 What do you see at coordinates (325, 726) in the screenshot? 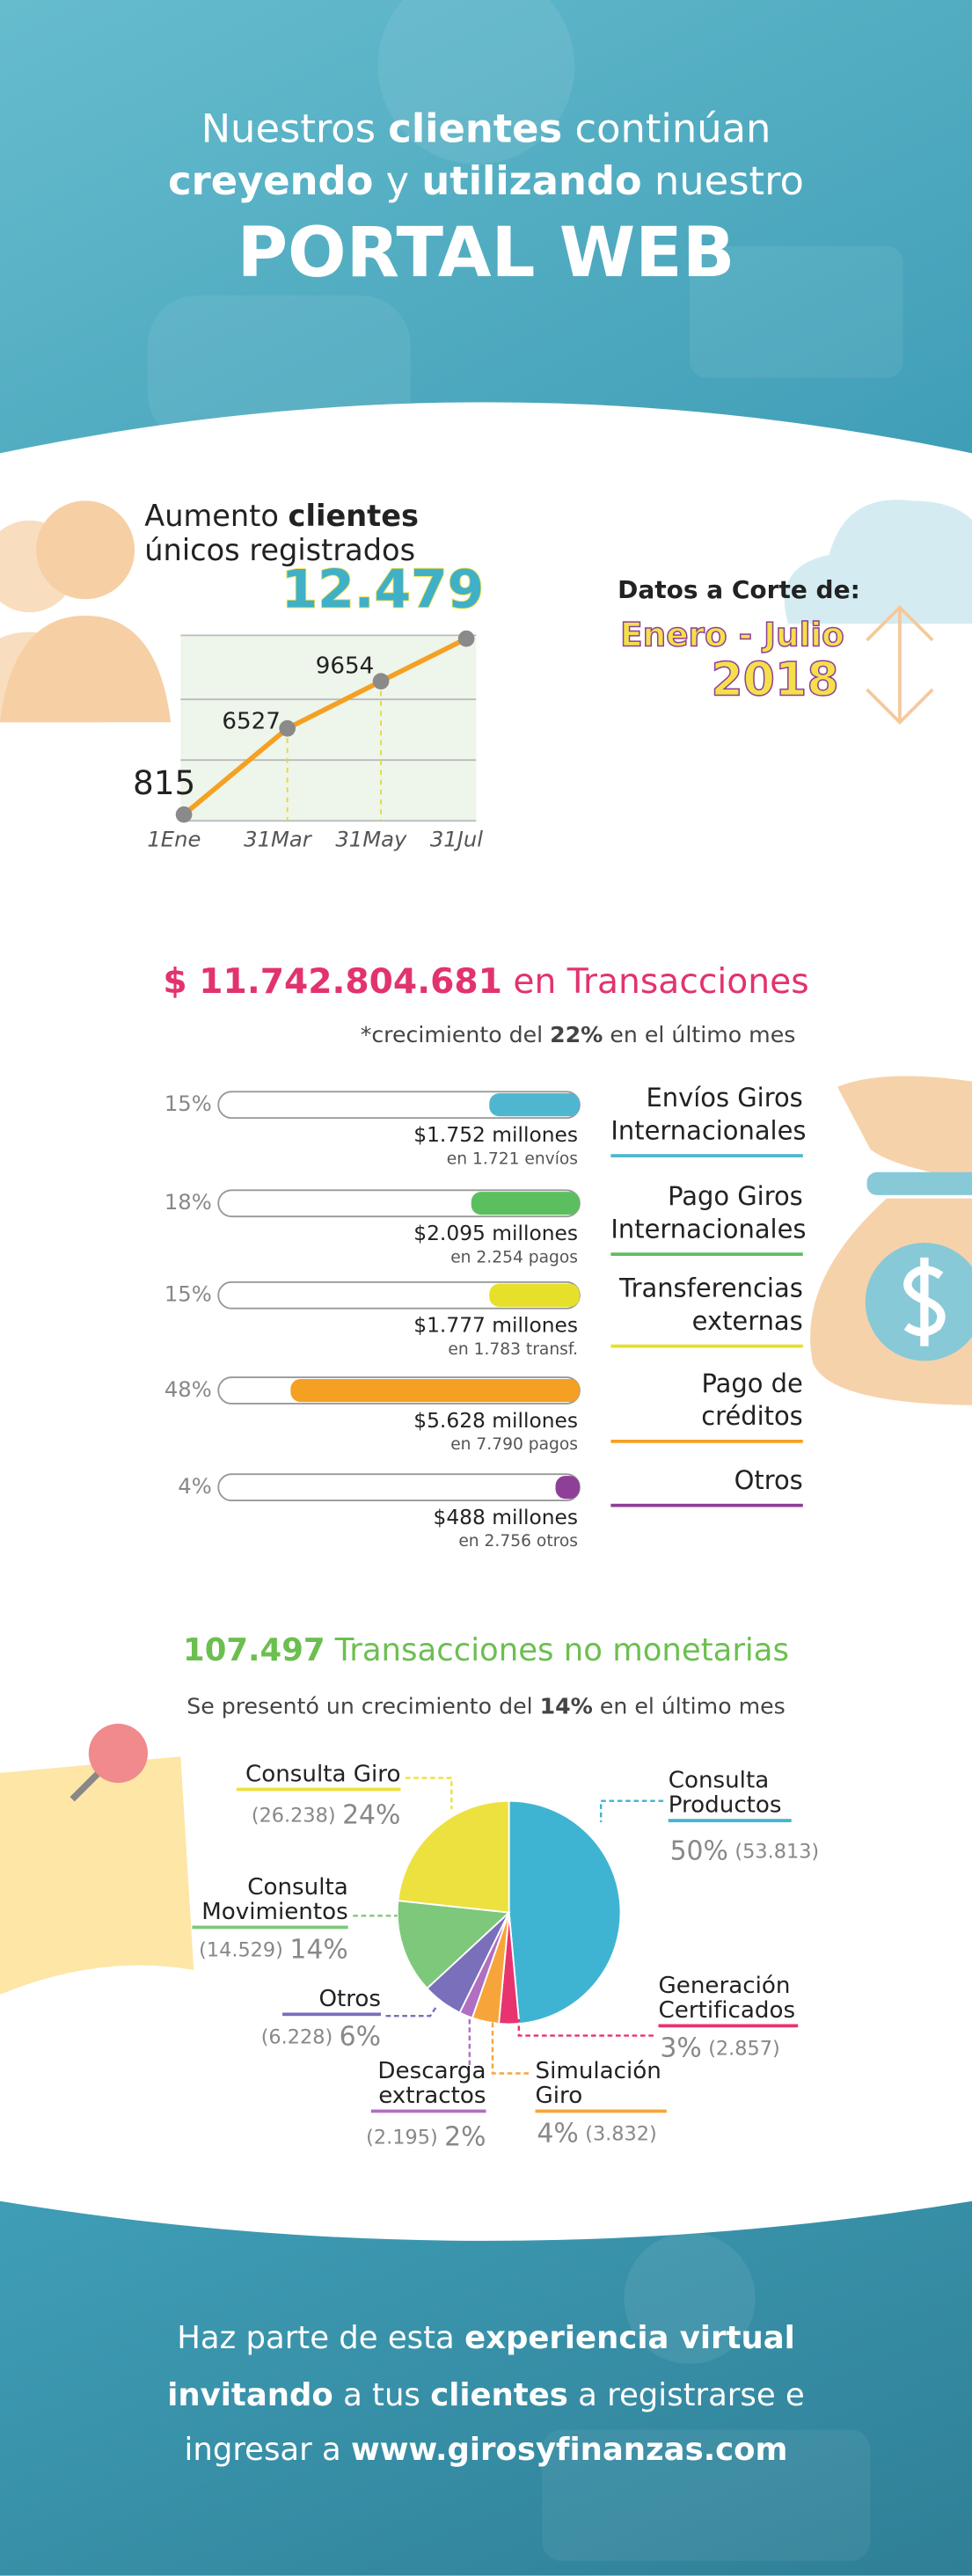
I see `line-series` at bounding box center [325, 726].